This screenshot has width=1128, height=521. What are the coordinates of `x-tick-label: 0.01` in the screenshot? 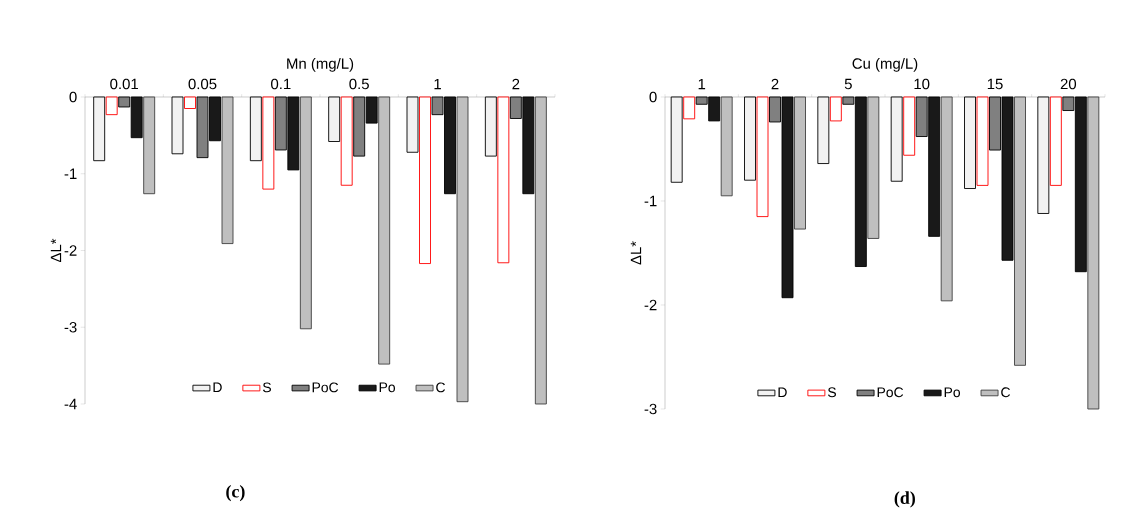 It's located at (124, 84).